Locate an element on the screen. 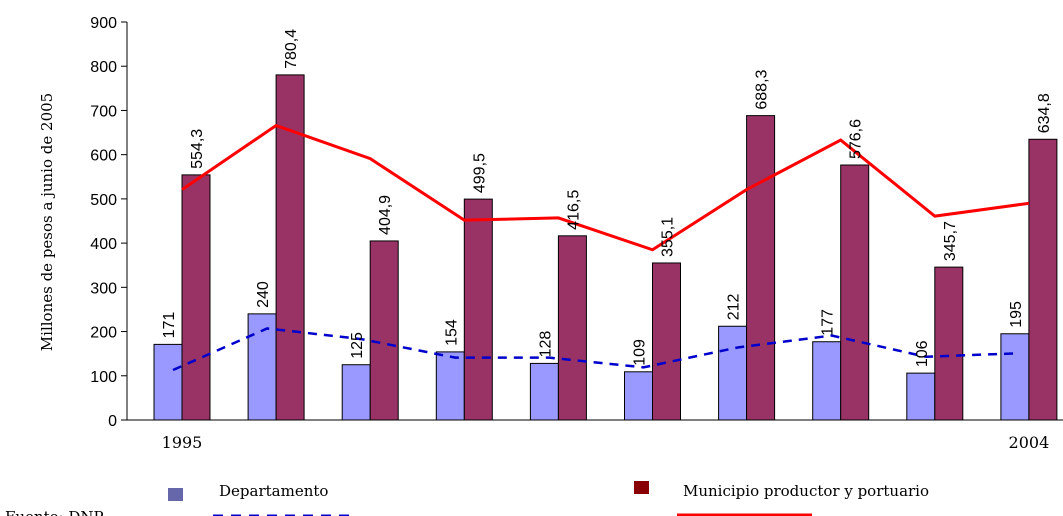 Image resolution: width=1063 pixels, height=516 pixels. data-label-departamento: 125 is located at coordinates (357, 345).